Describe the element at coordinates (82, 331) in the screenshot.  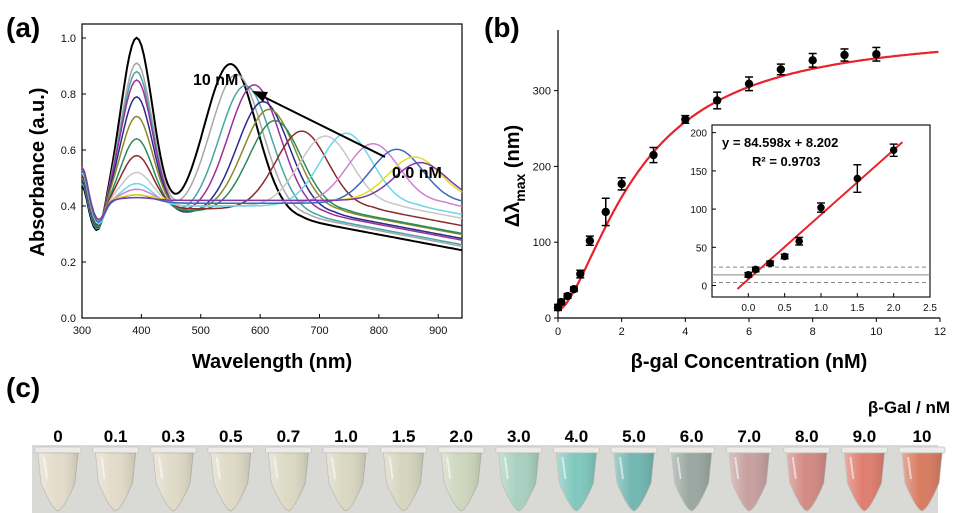
I see `spectra-x-tick-label: 300` at that location.